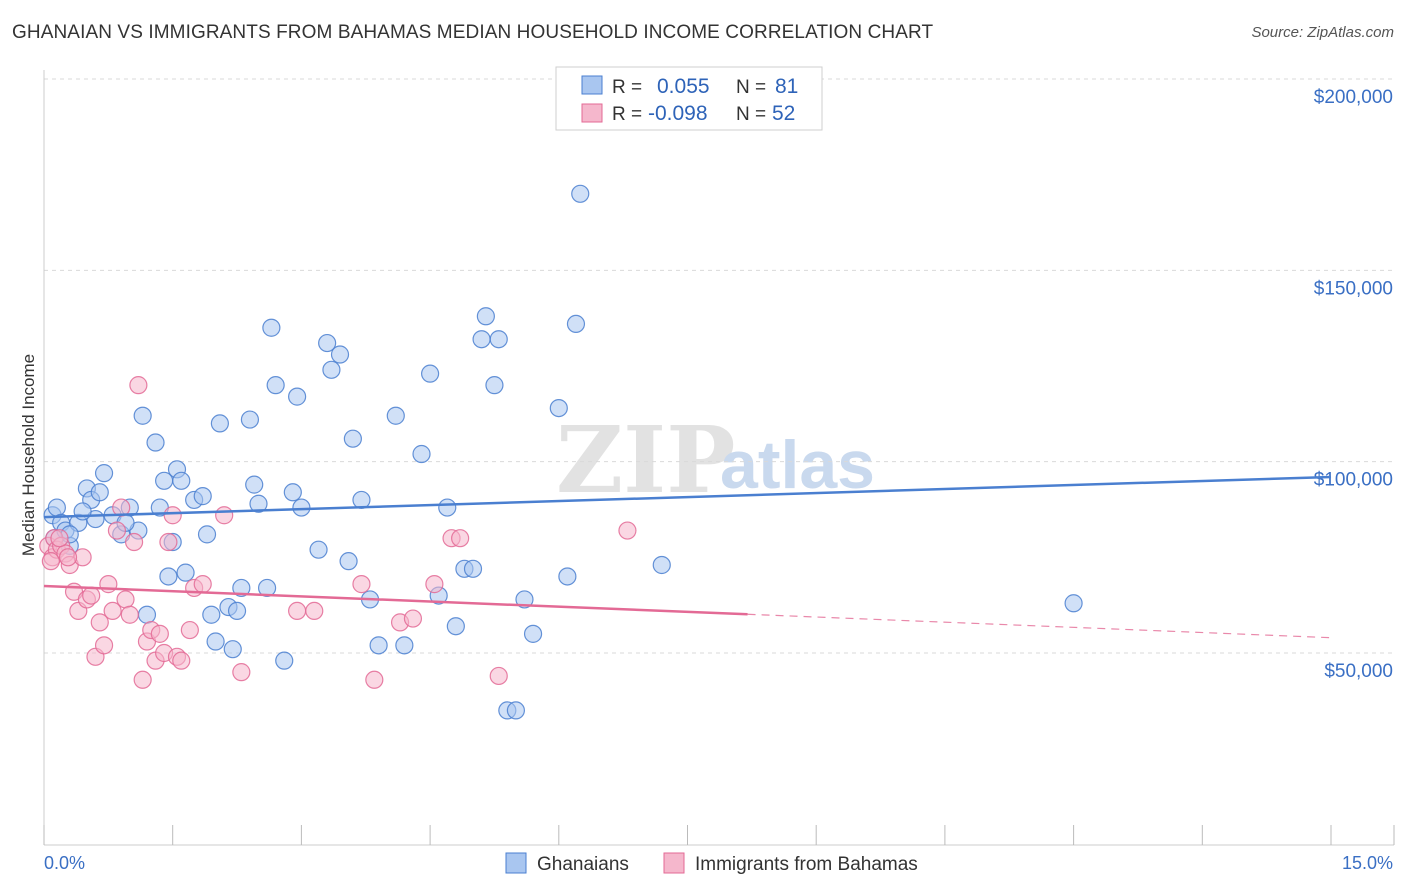  What do you see at coordinates (516, 863) in the screenshot?
I see `series-legend-swatch-ghanaians` at bounding box center [516, 863].